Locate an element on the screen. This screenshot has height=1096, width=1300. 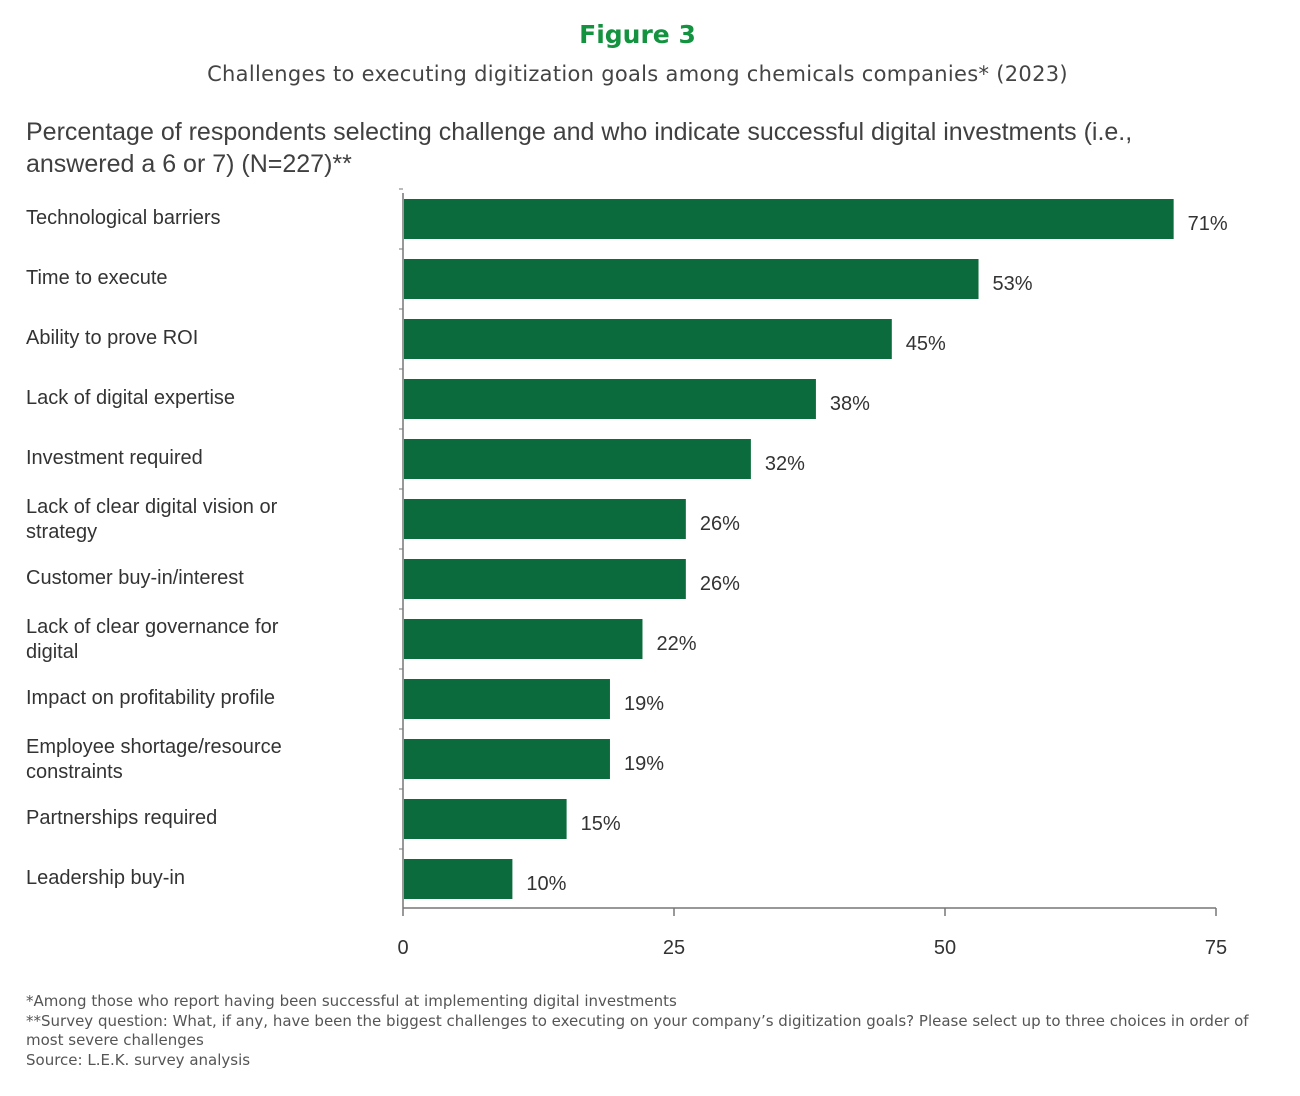
category-label: Lack of digital expertise is located at coordinates (130, 398).